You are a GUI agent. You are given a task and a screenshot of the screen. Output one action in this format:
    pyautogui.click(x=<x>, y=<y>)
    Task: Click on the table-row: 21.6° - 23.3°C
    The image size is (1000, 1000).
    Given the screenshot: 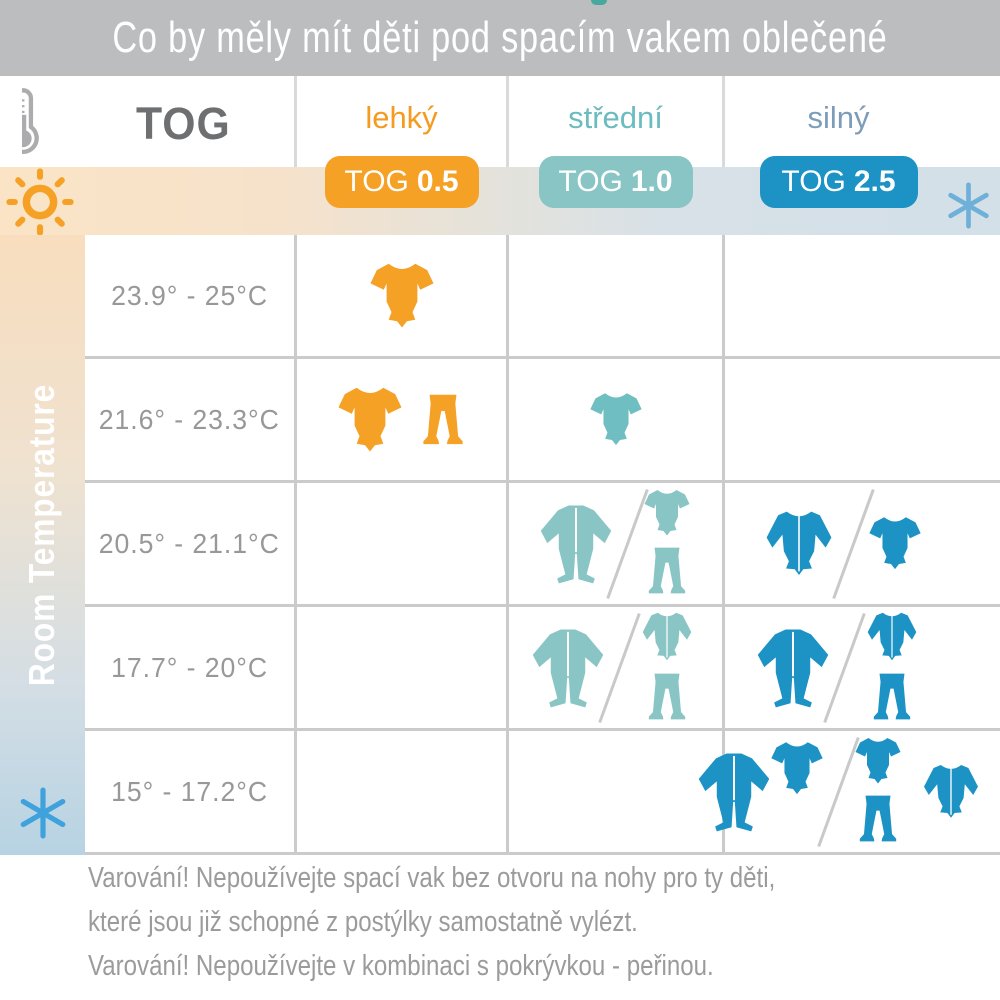 What is the action you would take?
    pyautogui.click(x=542, y=421)
    